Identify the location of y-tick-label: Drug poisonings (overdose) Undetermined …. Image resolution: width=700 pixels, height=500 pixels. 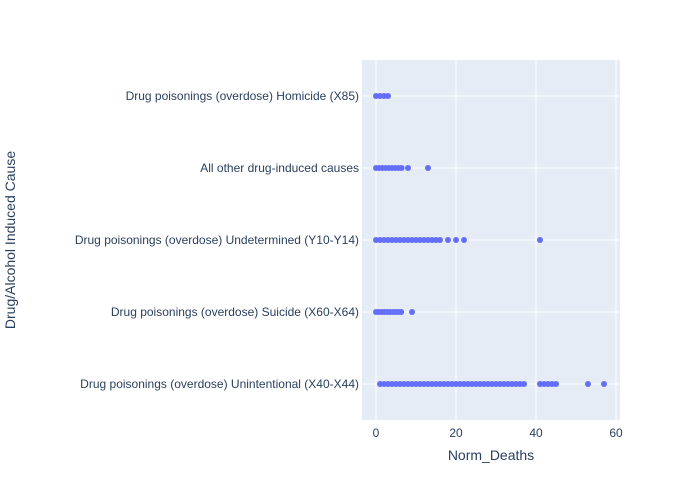
(217, 240).